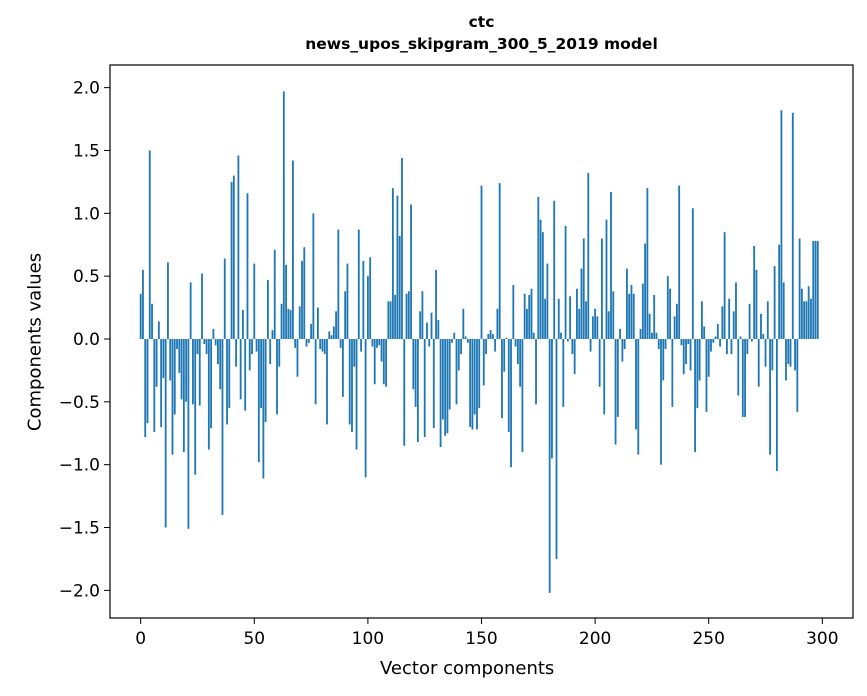  What do you see at coordinates (467, 668) in the screenshot?
I see `x-axis-label: Vector components` at bounding box center [467, 668].